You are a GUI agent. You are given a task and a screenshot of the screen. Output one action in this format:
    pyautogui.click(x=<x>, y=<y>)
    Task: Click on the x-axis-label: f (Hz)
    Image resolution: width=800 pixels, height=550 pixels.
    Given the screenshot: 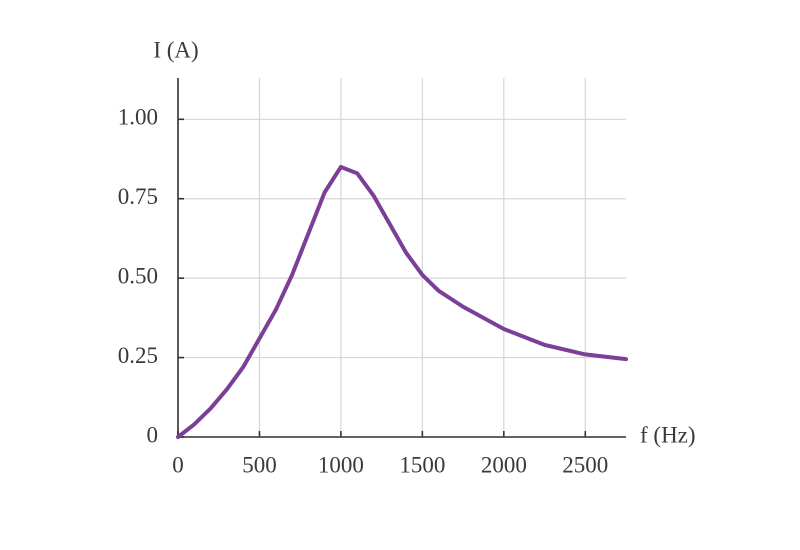 What is the action you would take?
    pyautogui.click(x=668, y=434)
    